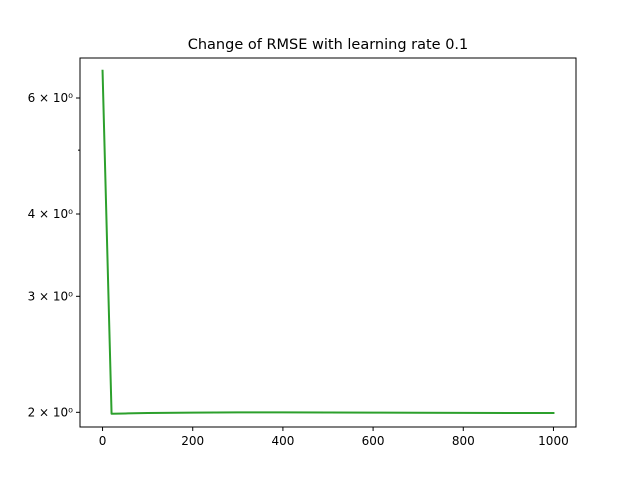 The width and height of the screenshot is (640, 480). What do you see at coordinates (282, 441) in the screenshot?
I see `x-tick-label: 400` at bounding box center [282, 441].